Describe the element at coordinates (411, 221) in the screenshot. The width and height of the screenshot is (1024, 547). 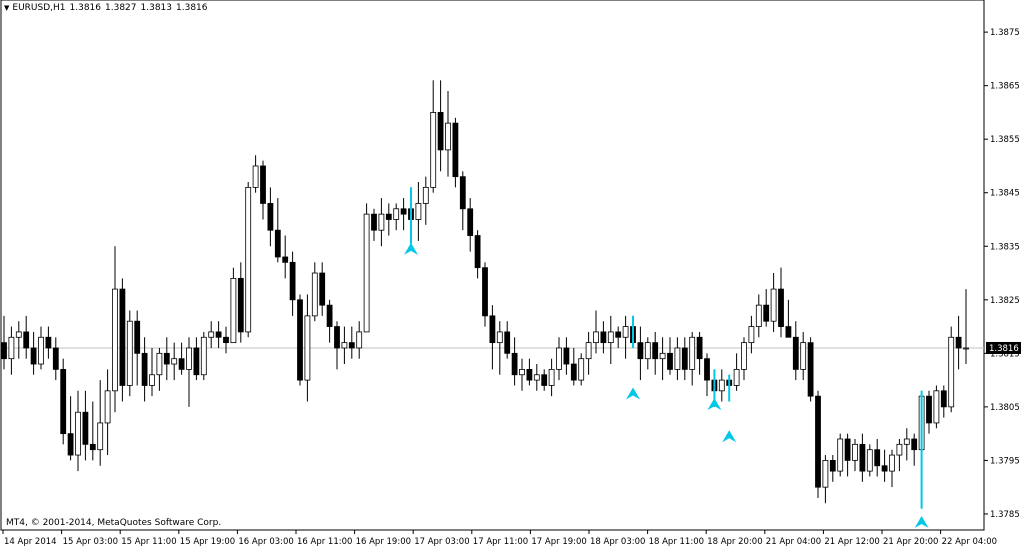
I see `signal-arrow` at that location.